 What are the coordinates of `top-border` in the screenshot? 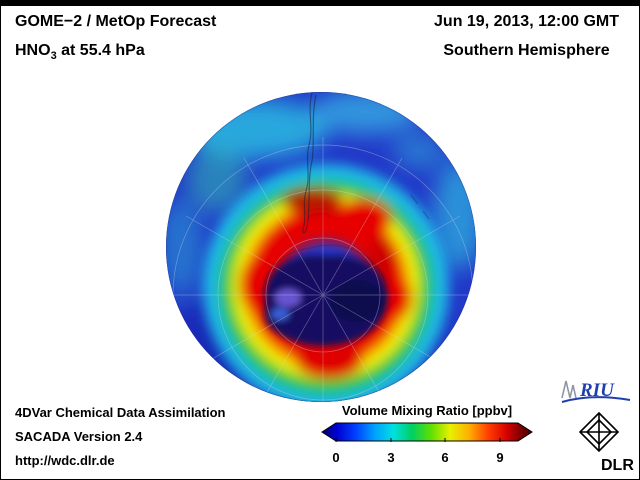 It's located at (320, 3).